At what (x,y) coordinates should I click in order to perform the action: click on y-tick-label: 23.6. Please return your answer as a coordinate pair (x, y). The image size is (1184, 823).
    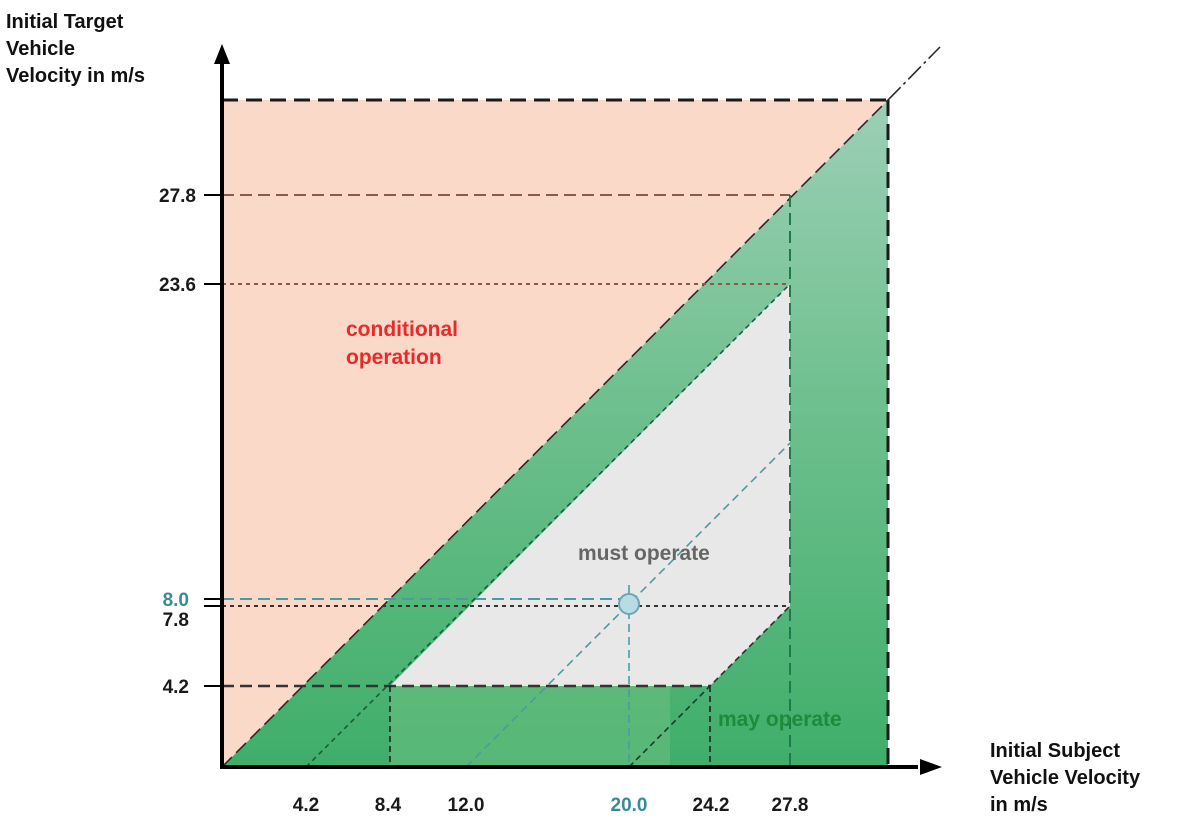
    Looking at the image, I should click on (177, 285).